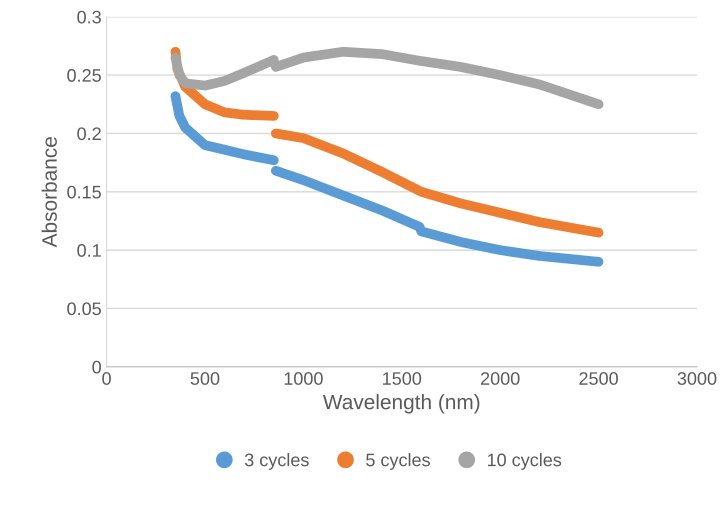 The height and width of the screenshot is (524, 720). Describe the element at coordinates (697, 378) in the screenshot. I see `x-tick-label: 3000` at that location.